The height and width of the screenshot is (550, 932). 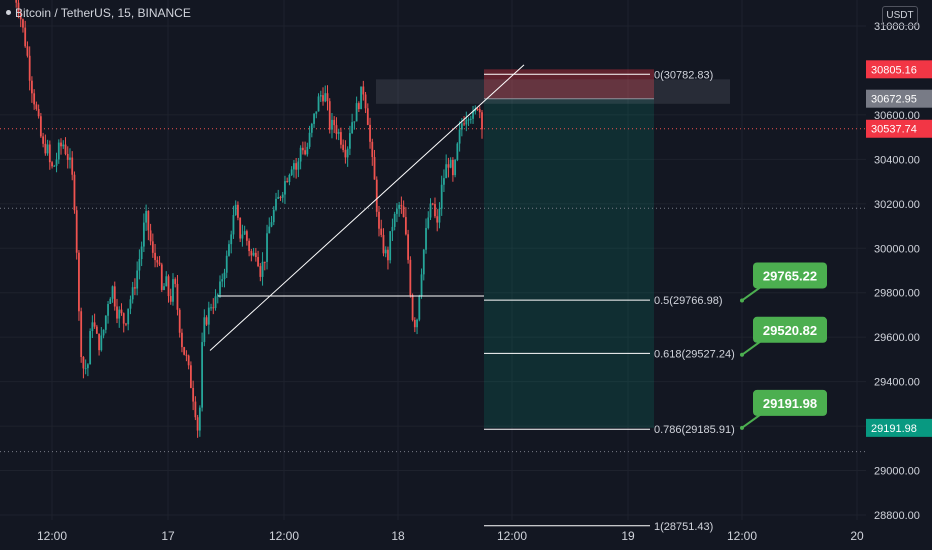 What do you see at coordinates (897, 249) in the screenshot?
I see `y-tick-label: 30000.00` at bounding box center [897, 249].